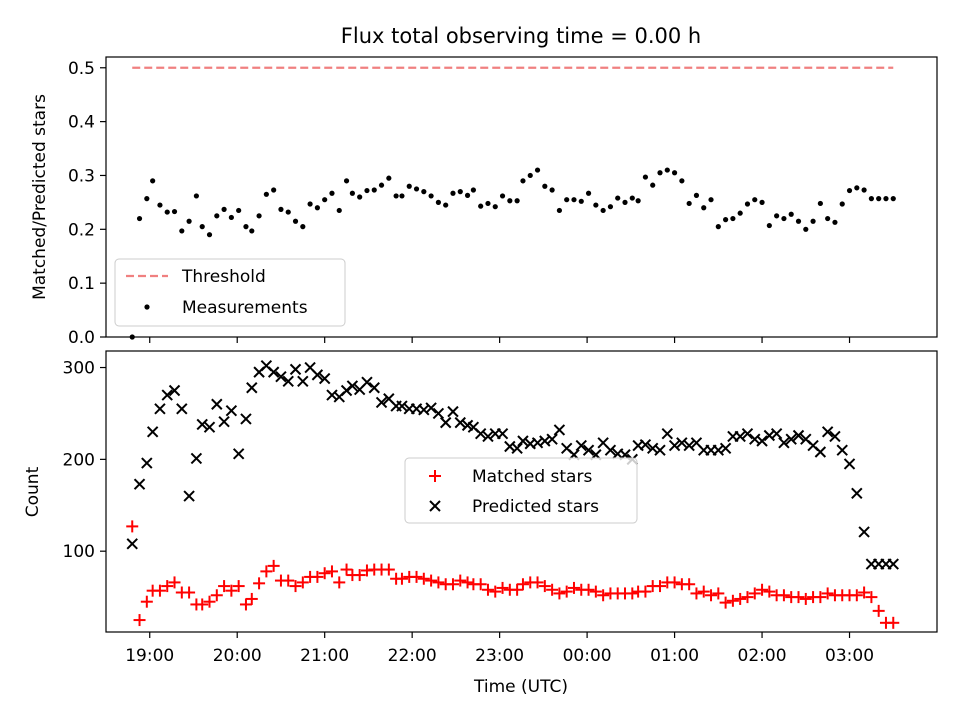 This screenshot has height=720, width=960. Describe the element at coordinates (520, 687) in the screenshot. I see `x-axis-label: Time (UTC)` at that location.